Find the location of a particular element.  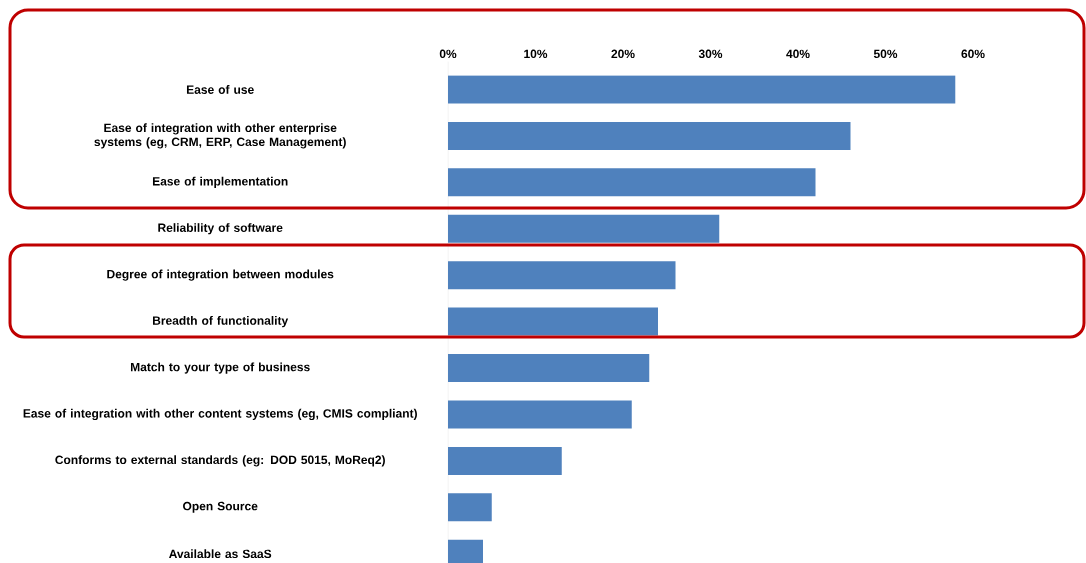

y-tick-label: Ease of integration with other content systems (eg, CMIS compliant) is located at coordinates (220, 414).